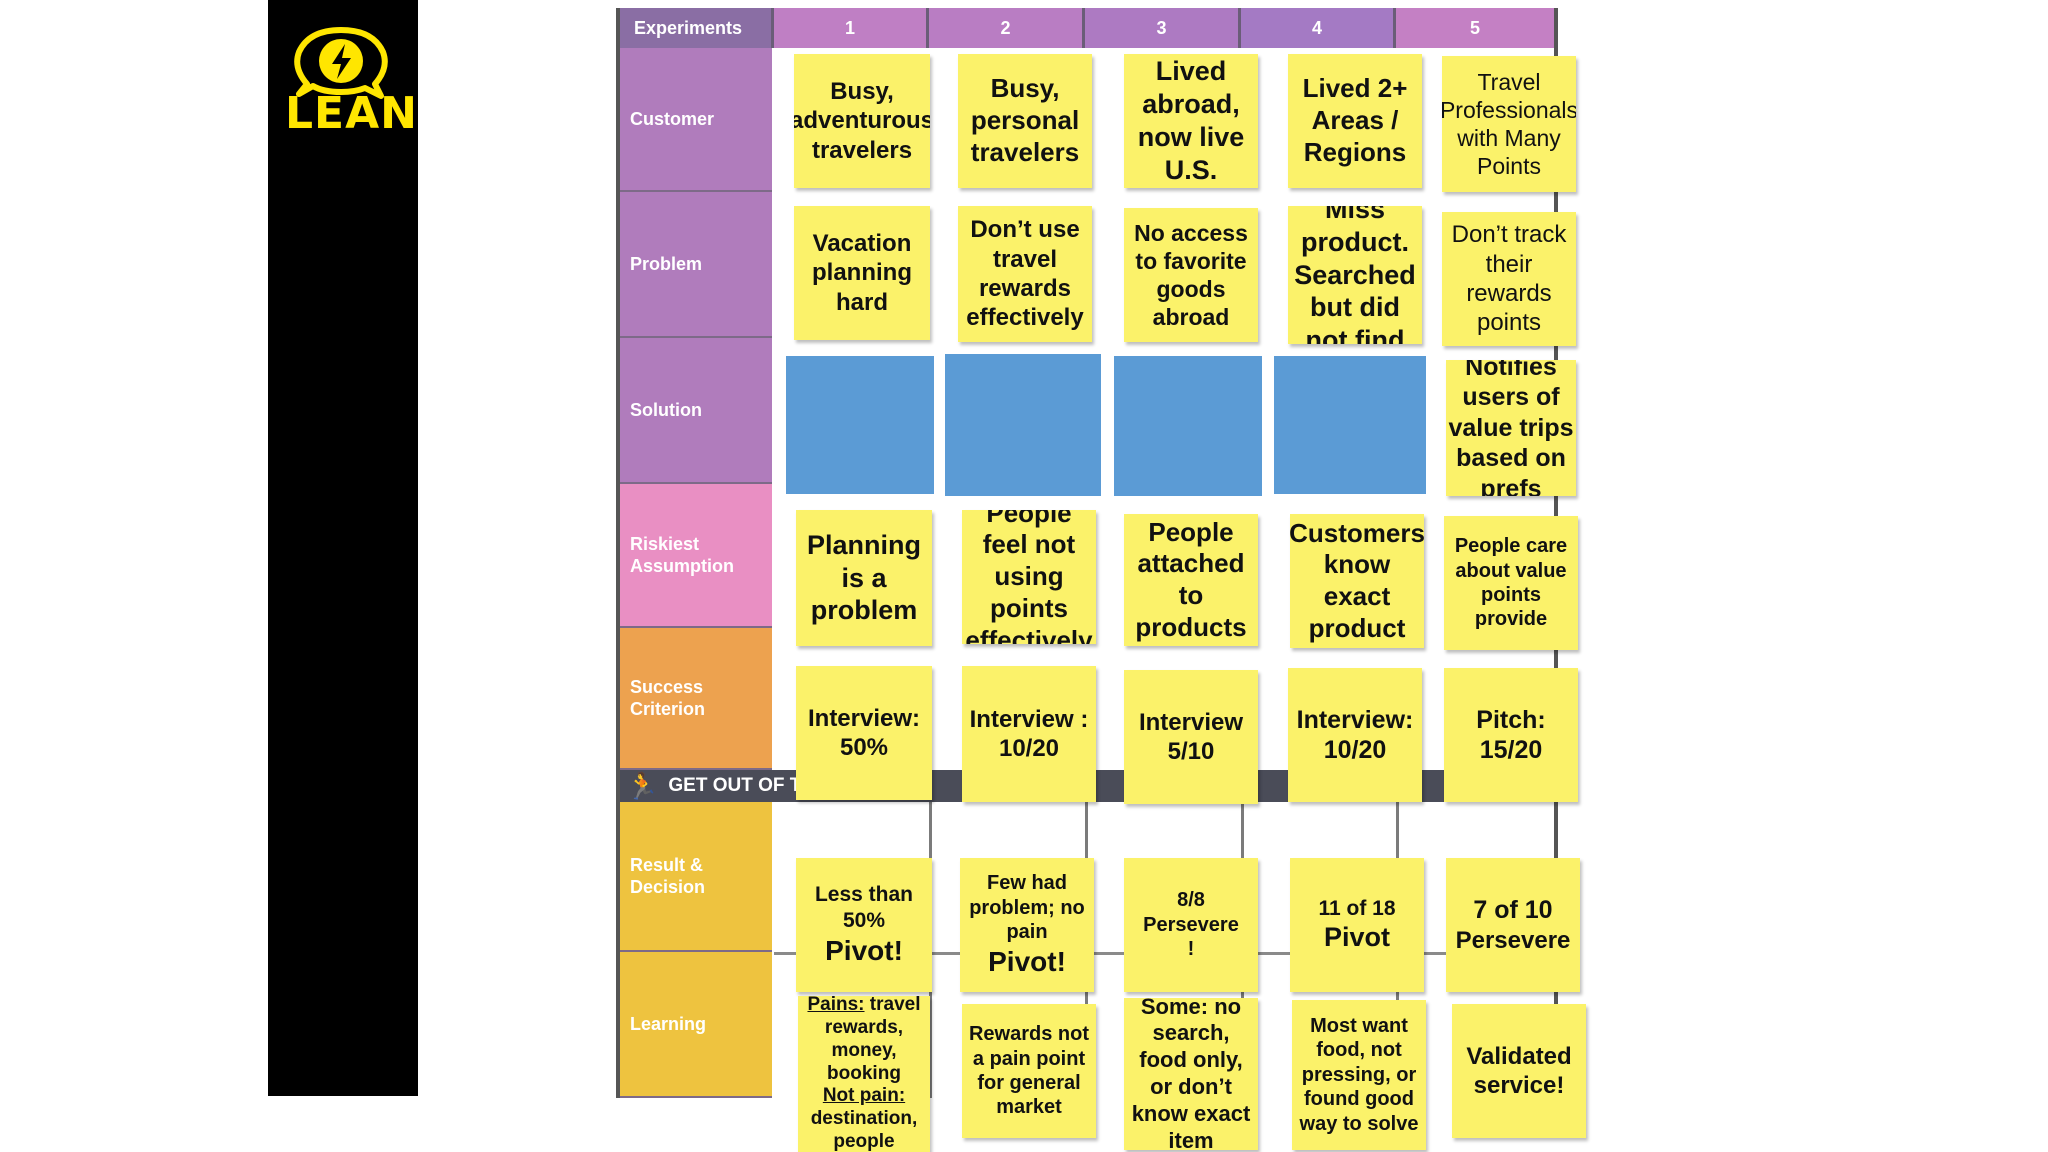 The height and width of the screenshot is (1152, 2048). I want to click on note-result-4: 11 of 18 Pivot, so click(1357, 925).